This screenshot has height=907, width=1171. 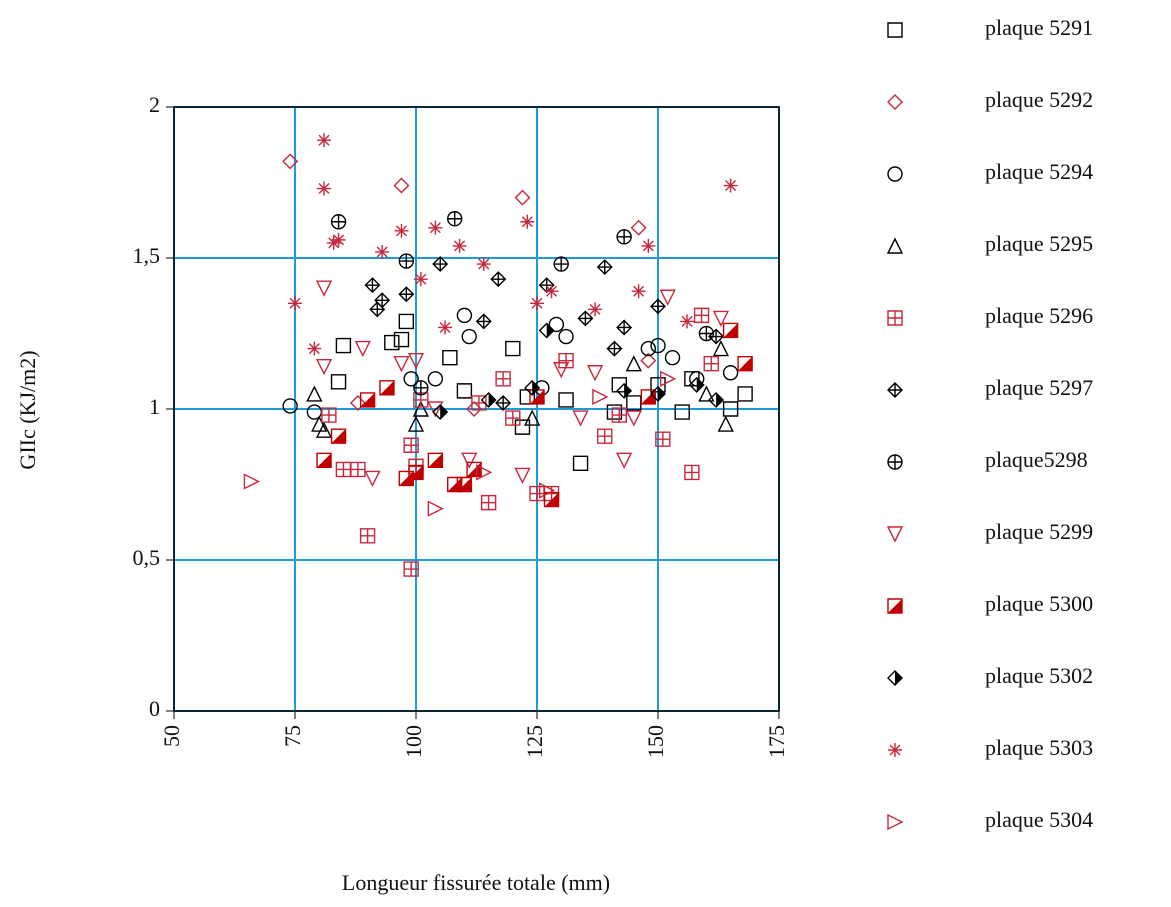 What do you see at coordinates (27, 409) in the screenshot?
I see `y-axis-title: GIIc (KJ/m2)` at bounding box center [27, 409].